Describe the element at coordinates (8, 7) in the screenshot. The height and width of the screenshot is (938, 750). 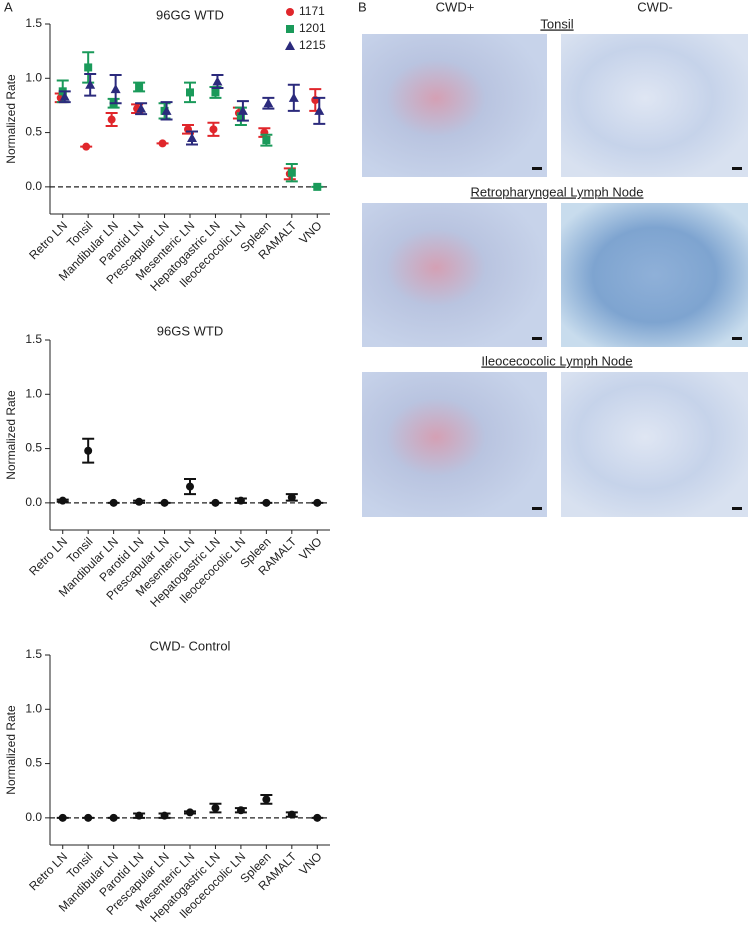
I see `panel-label: A` at that location.